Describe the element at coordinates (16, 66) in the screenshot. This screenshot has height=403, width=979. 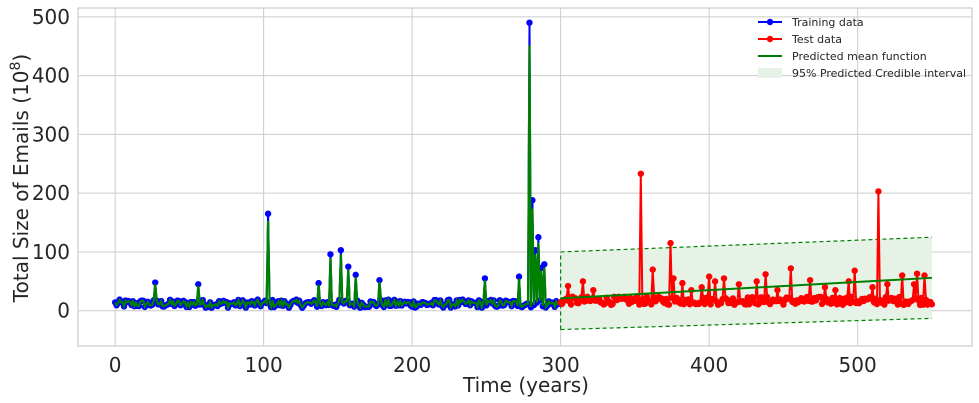
I see `y-axis-title-exponent: 8` at that location.